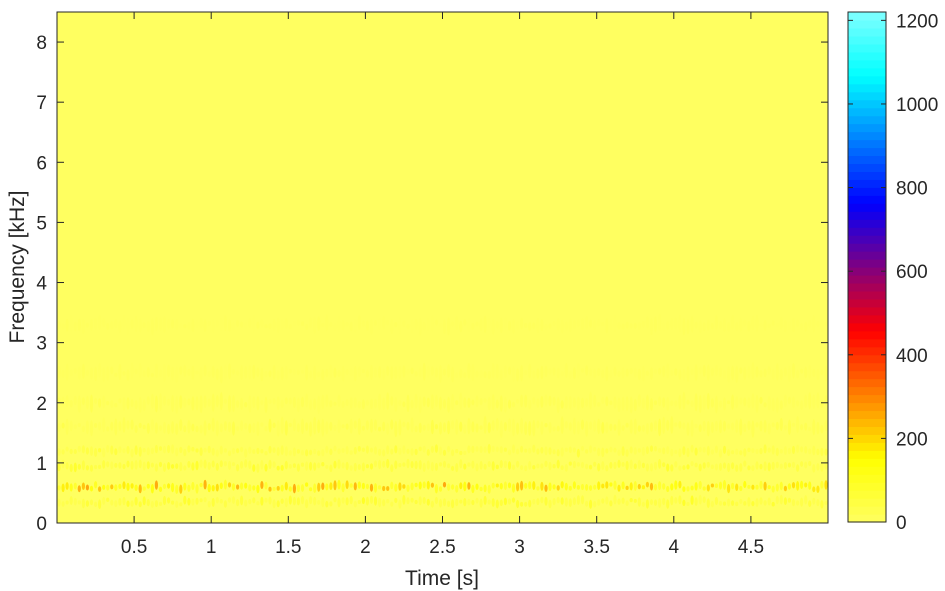 The image size is (945, 591). Describe the element at coordinates (912, 189) in the screenshot. I see `colorbar-tick-label: 800` at that location.